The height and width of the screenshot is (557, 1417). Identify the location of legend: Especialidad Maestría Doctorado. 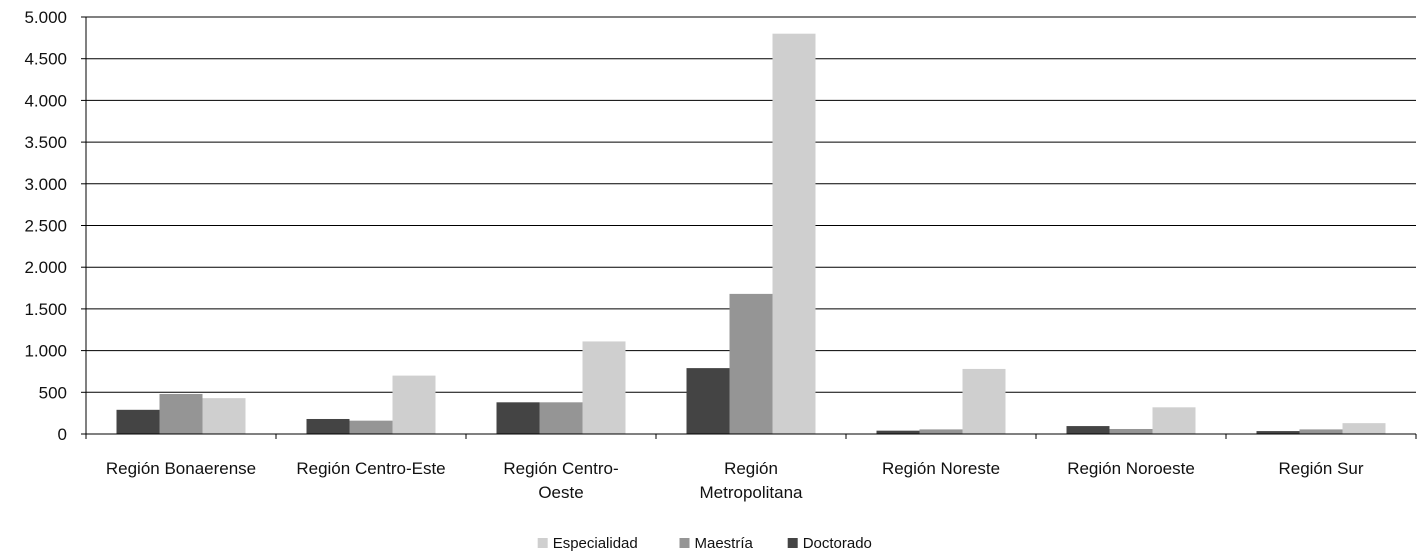
(704, 543).